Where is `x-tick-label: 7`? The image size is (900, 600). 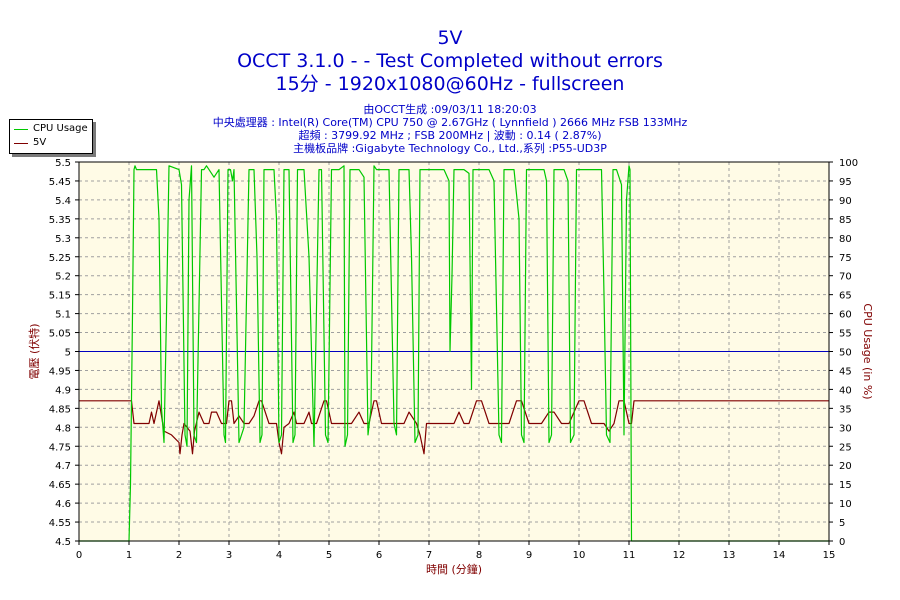 x-tick-label: 7 is located at coordinates (429, 555).